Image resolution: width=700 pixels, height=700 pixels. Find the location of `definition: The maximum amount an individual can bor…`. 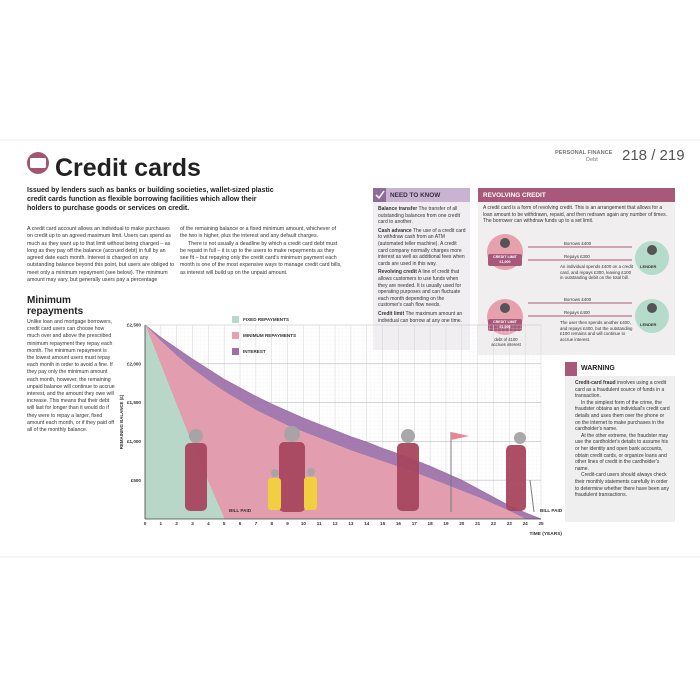

definition: The maximum amount an individual can bor… is located at coordinates (420, 317).